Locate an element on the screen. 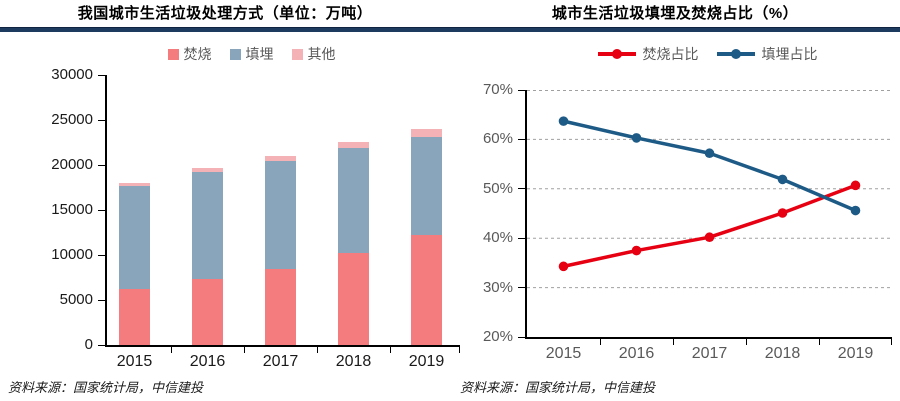 The width and height of the screenshot is (900, 401). line-chart-title: 城市生活垃圾填埋及焚烧占比（%） is located at coordinates (675, 13).